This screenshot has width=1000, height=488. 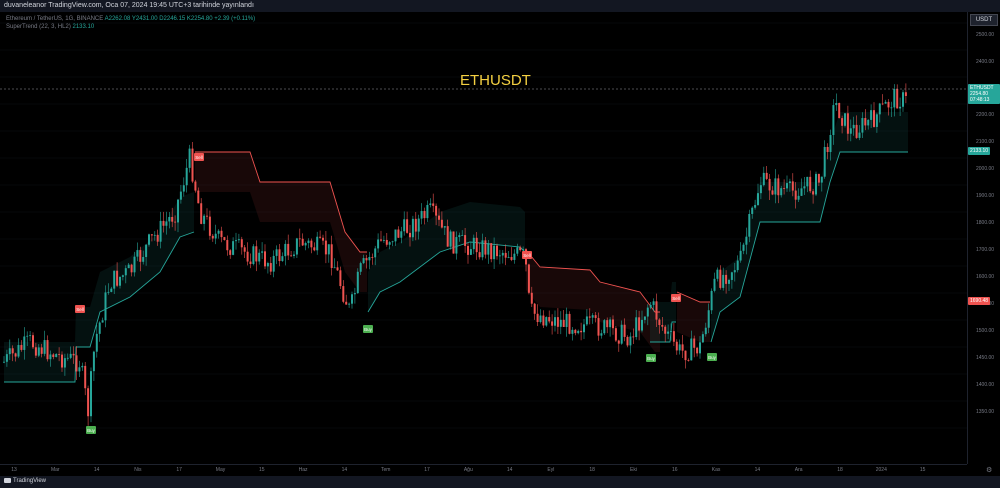 What do you see at coordinates (592, 470) in the screenshot?
I see `time-tick-label: 18` at bounding box center [592, 470].